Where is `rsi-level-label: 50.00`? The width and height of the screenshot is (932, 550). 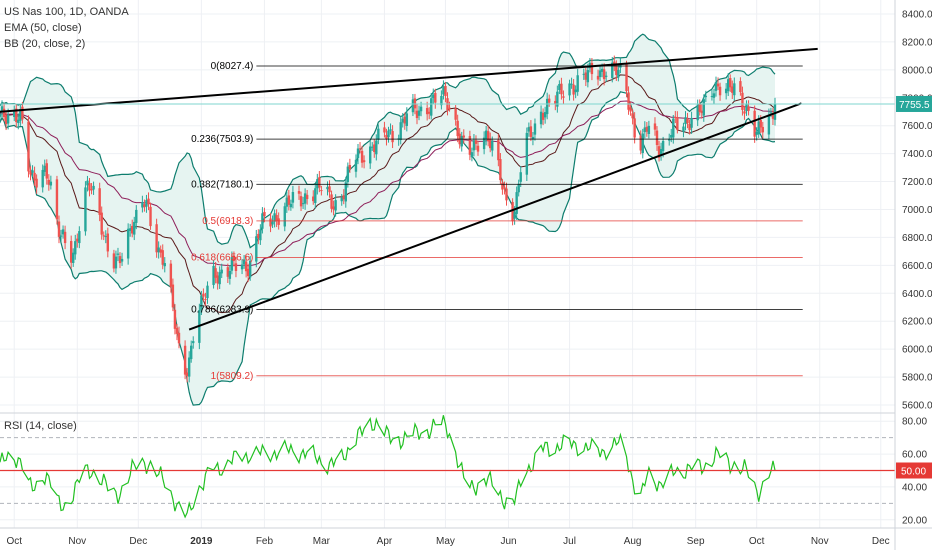 rsi-level-label: 50.00 is located at coordinates (913, 472).